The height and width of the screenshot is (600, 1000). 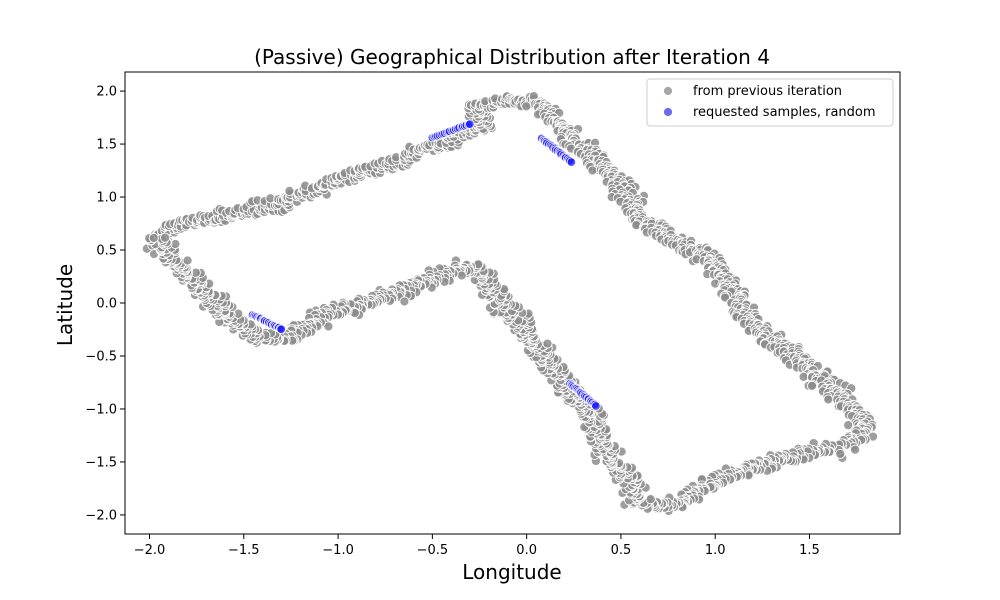 What do you see at coordinates (668, 112) in the screenshot?
I see `legend-marker-requested` at bounding box center [668, 112].